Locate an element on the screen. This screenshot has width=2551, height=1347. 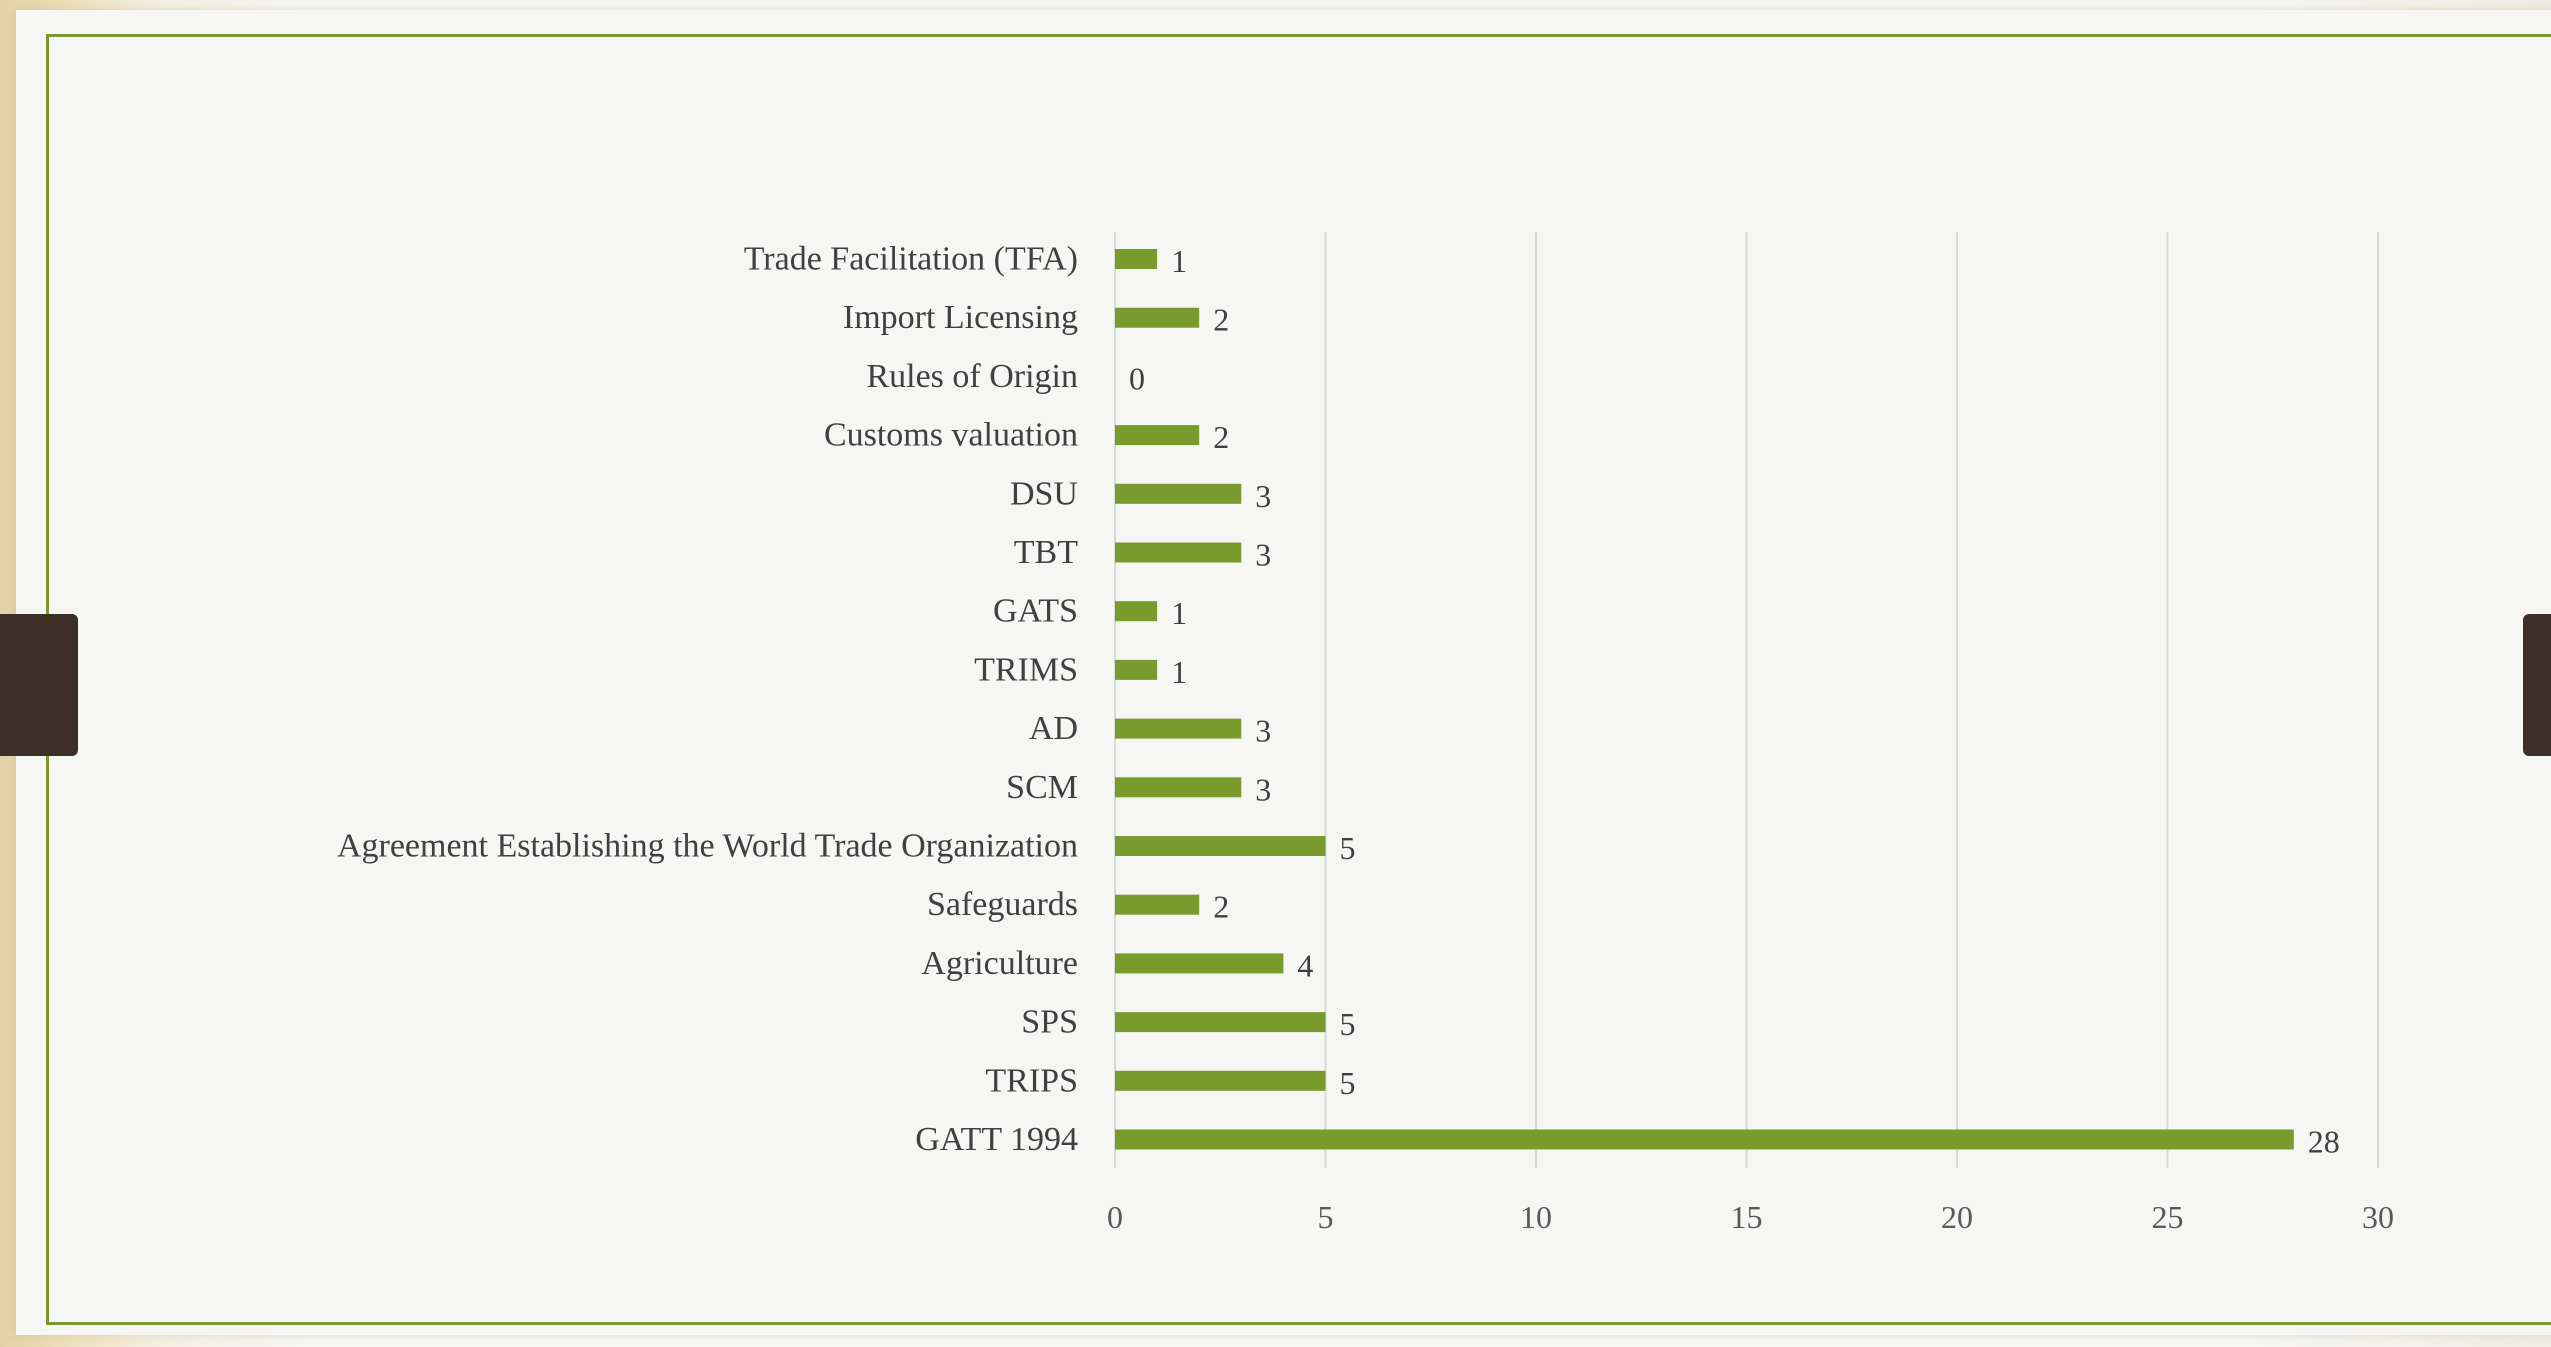
category-label-0: Trade Facilitation (TFA) is located at coordinates (911, 259).